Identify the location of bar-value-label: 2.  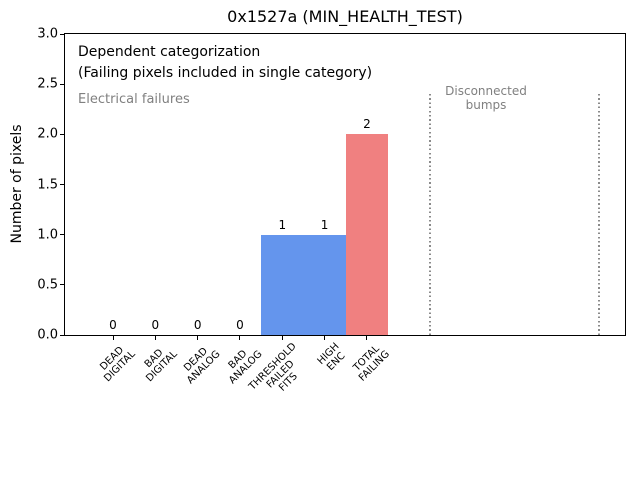
(367, 124).